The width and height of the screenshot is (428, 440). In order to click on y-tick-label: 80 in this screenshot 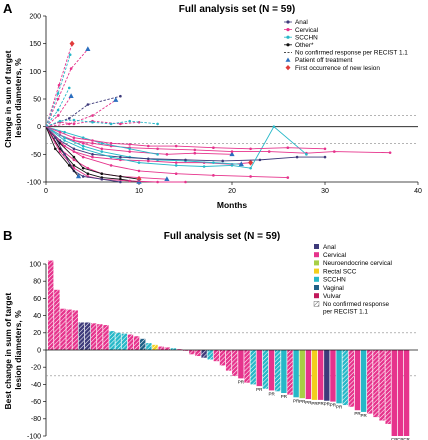, I will do `click(37, 282)`.